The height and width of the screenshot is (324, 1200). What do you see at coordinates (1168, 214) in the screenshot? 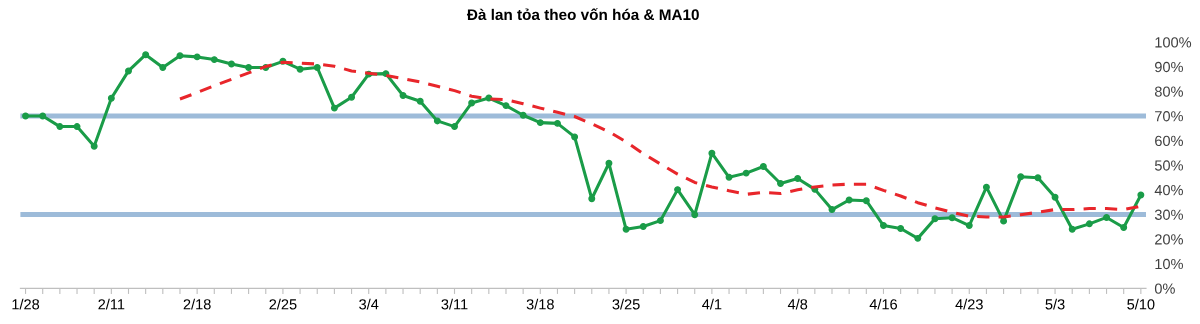
I see `y-tick-label: 30%` at bounding box center [1168, 214].